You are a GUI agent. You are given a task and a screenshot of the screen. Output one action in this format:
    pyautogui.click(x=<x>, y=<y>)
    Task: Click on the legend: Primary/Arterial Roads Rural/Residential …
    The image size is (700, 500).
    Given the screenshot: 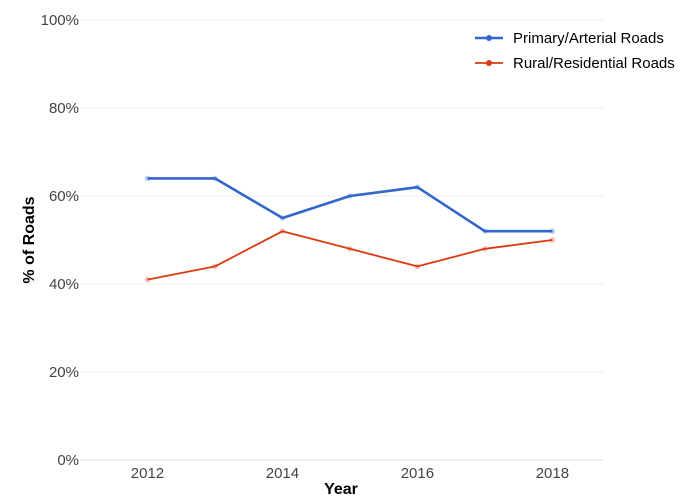 What is the action you would take?
    pyautogui.click(x=575, y=51)
    